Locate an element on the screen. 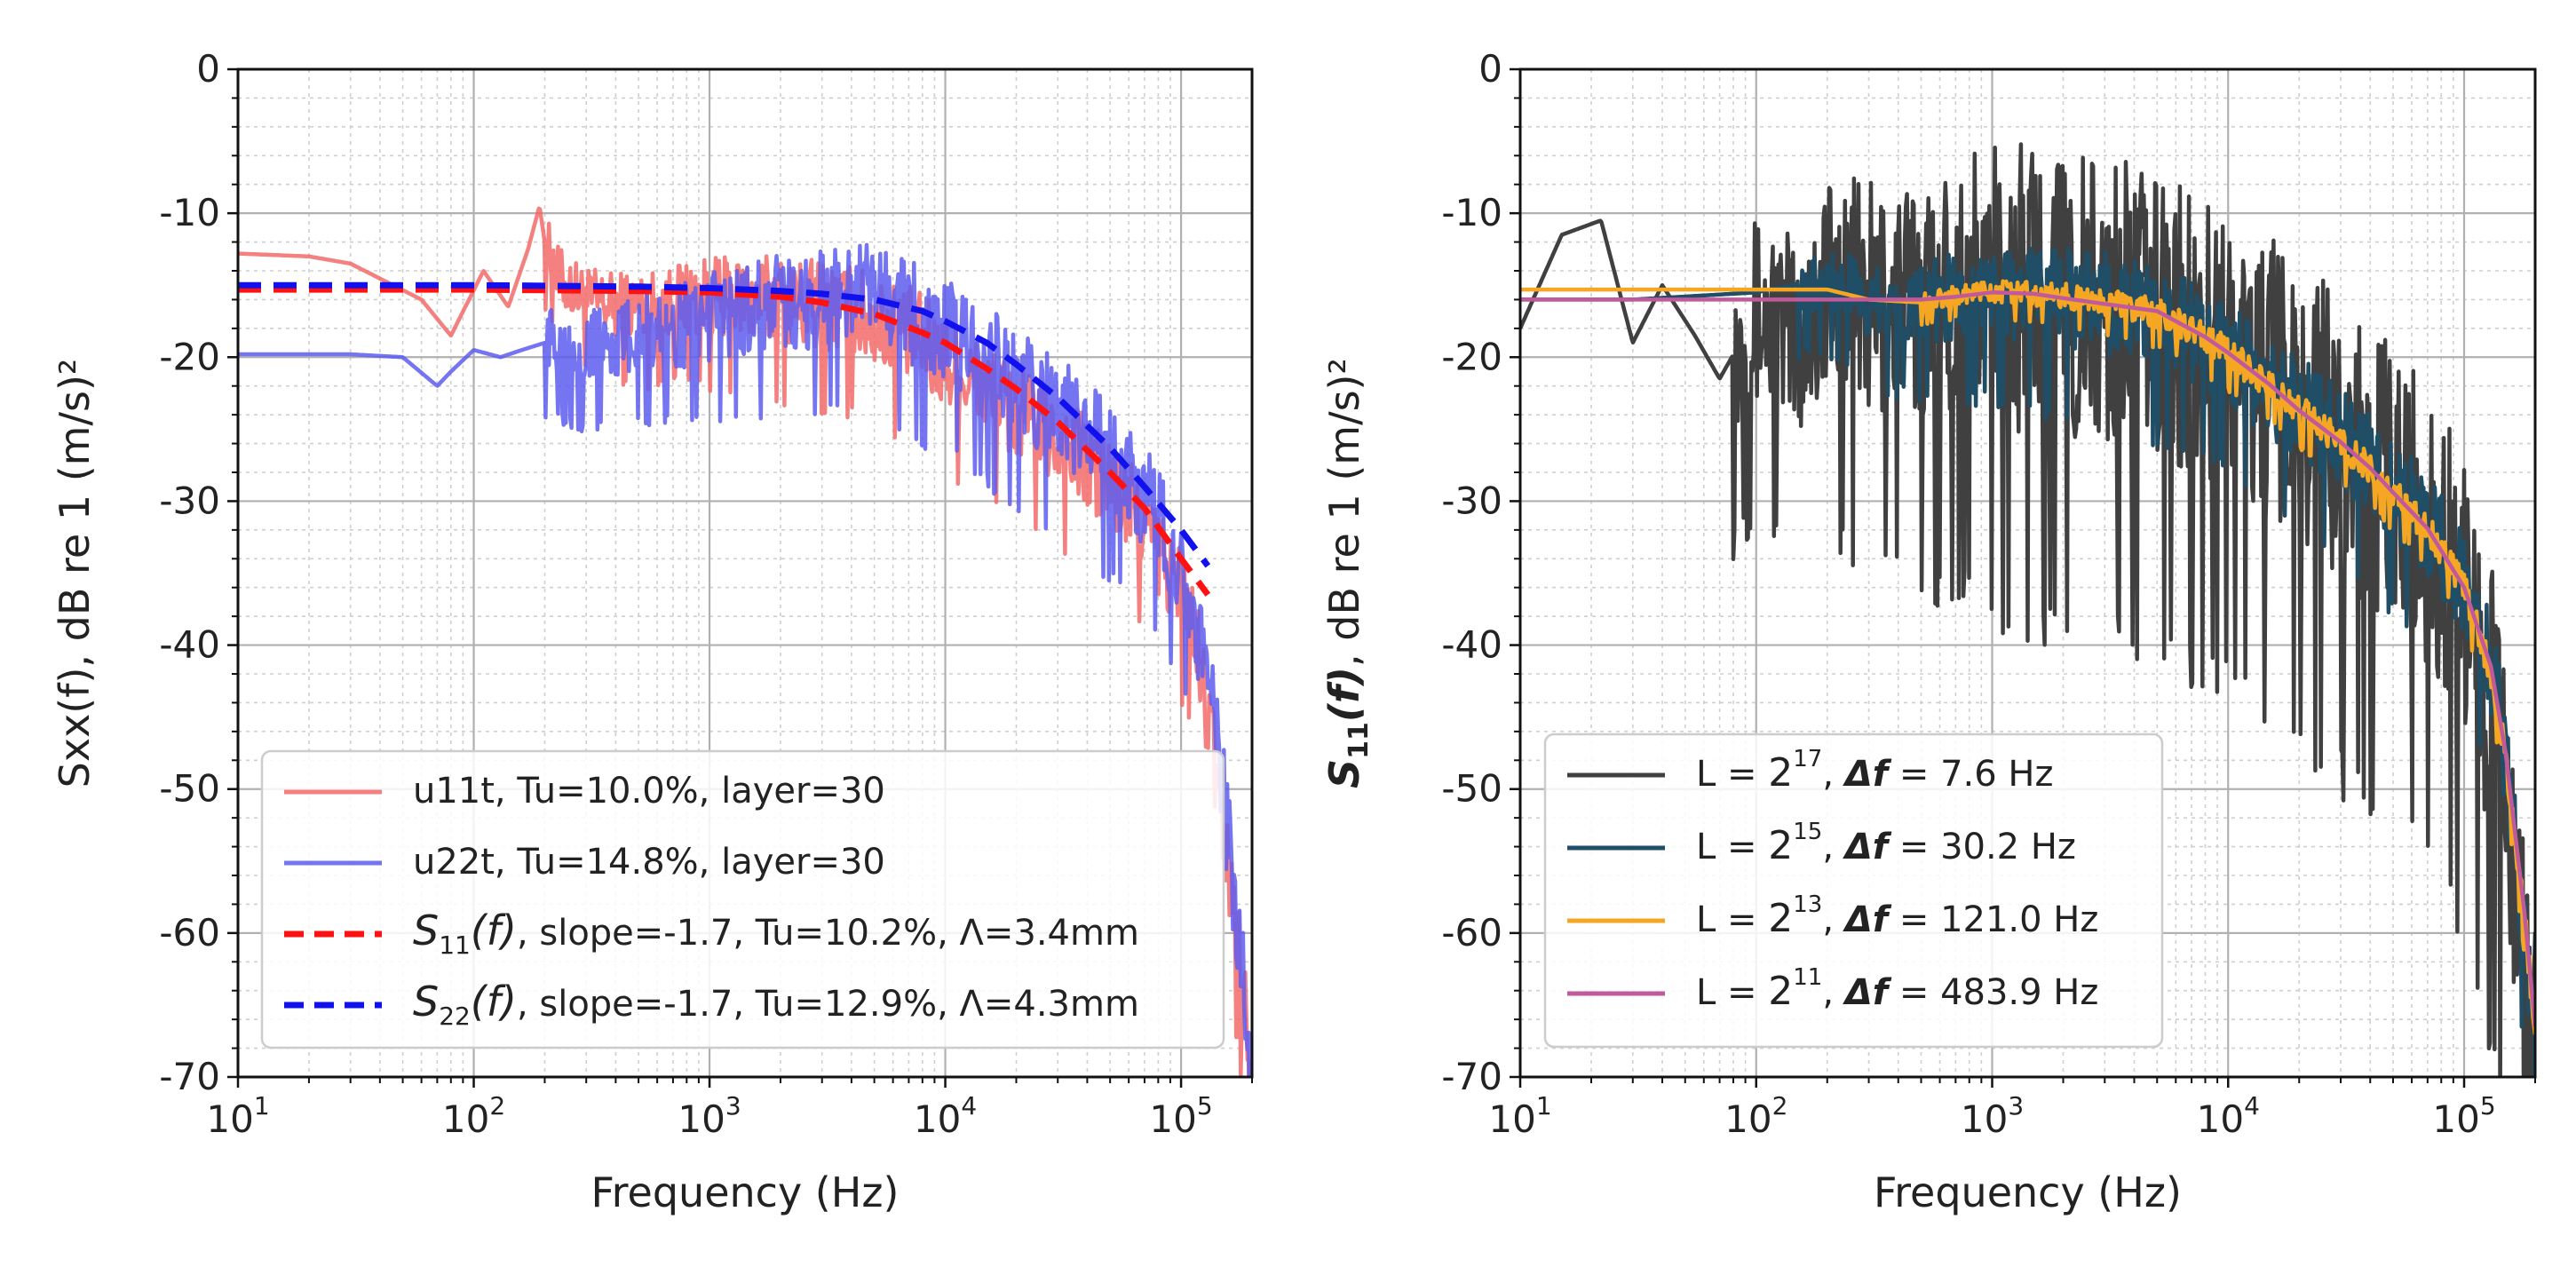 This screenshot has height=1267, width=2576. legend-entry: u11t, Tu=10.0%, layer=30 is located at coordinates (649, 792).